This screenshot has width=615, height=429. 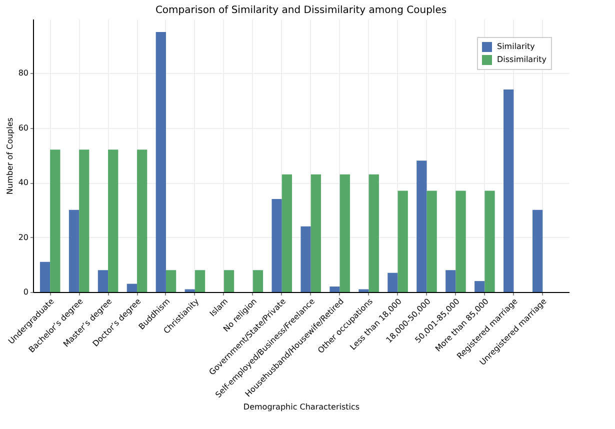 I want to click on legend-label: Dissimilarity, so click(x=522, y=59).